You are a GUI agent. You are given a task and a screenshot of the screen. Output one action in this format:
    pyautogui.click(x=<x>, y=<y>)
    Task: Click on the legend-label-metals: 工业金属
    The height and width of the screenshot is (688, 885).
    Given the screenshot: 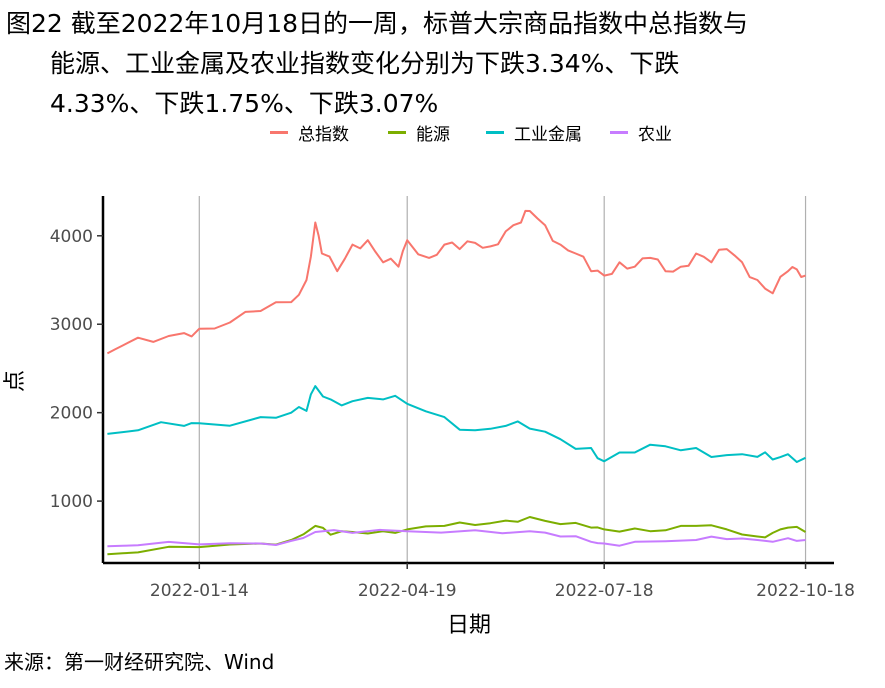 What is the action you would take?
    pyautogui.click(x=548, y=134)
    